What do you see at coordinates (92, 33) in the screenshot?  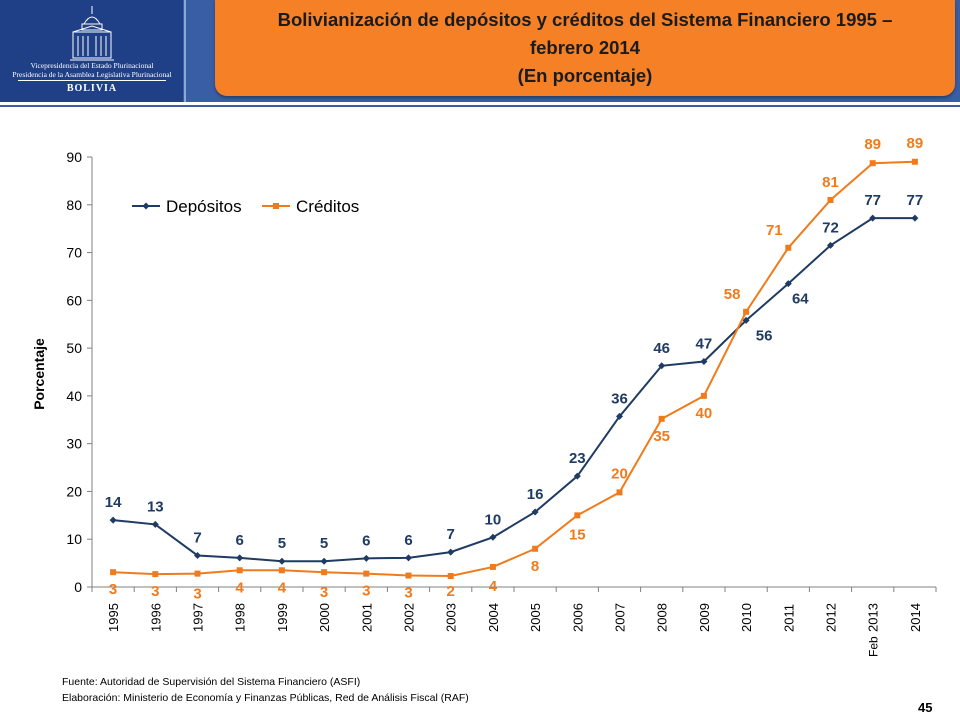 I see `government-building-icon` at bounding box center [92, 33].